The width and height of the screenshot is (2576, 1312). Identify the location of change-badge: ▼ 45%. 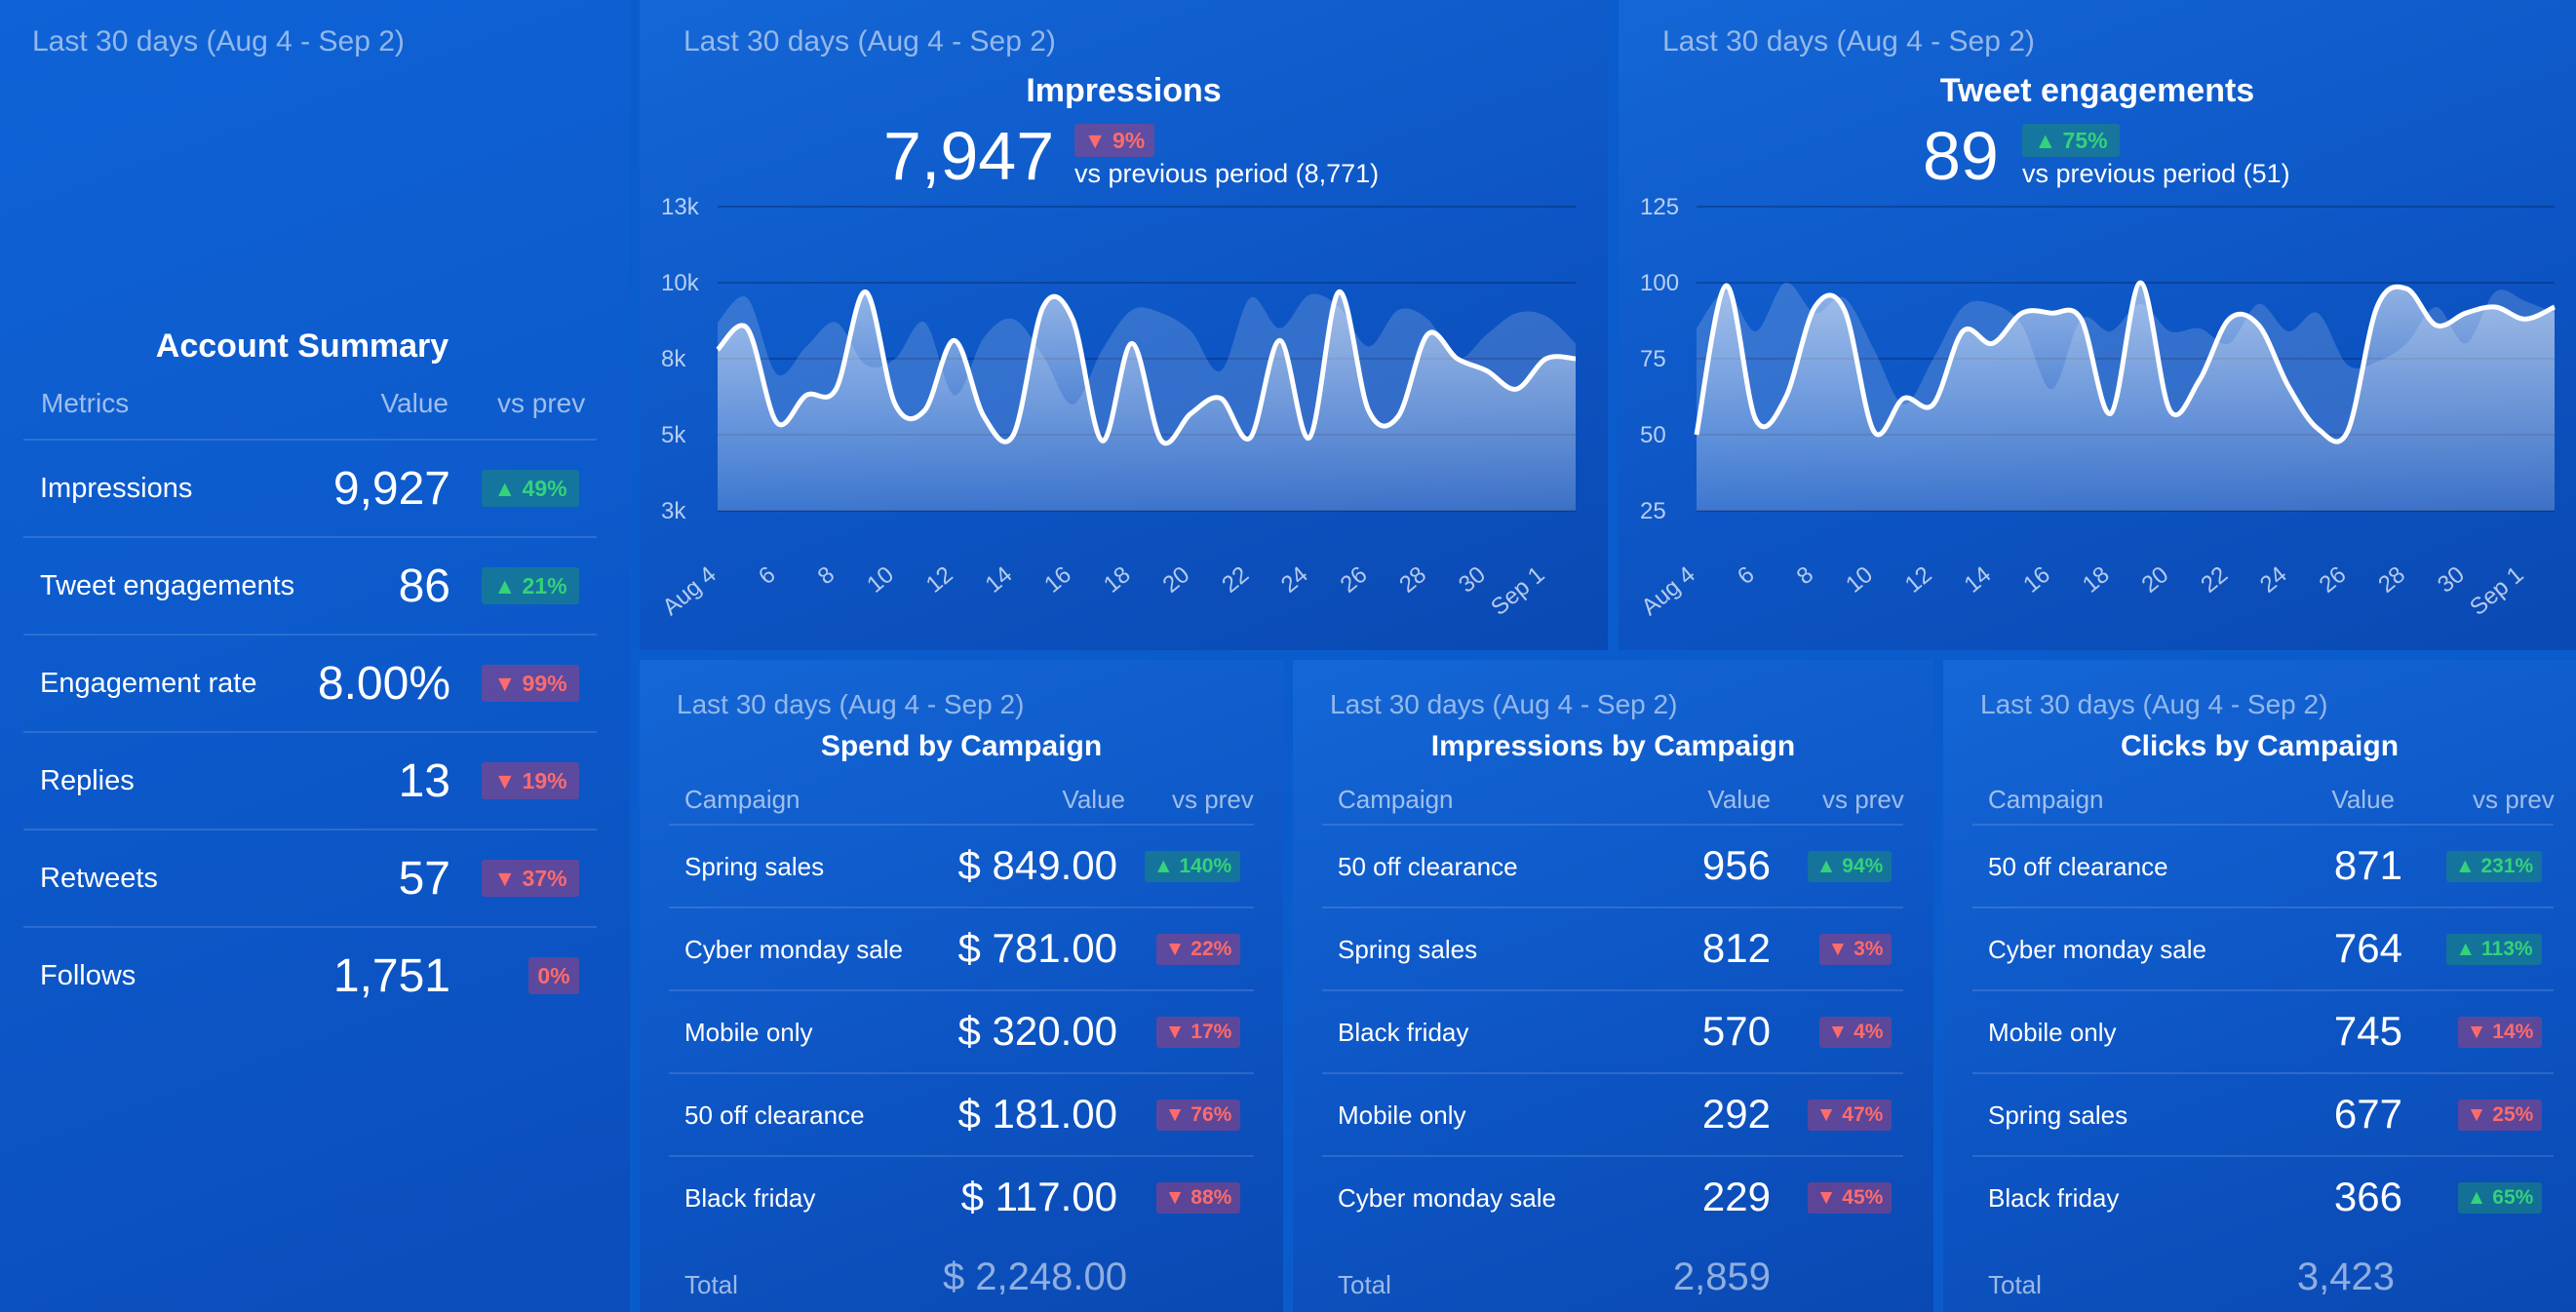
(1850, 1198).